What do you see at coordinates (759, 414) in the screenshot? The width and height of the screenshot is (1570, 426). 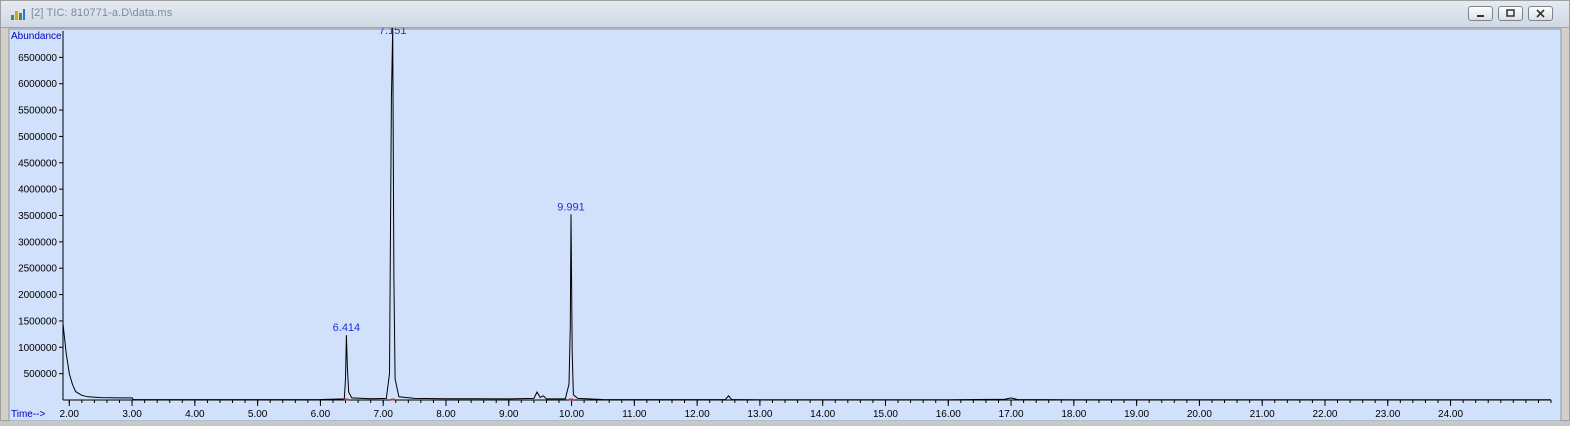 I see `x-tick-label: 13.00` at bounding box center [759, 414].